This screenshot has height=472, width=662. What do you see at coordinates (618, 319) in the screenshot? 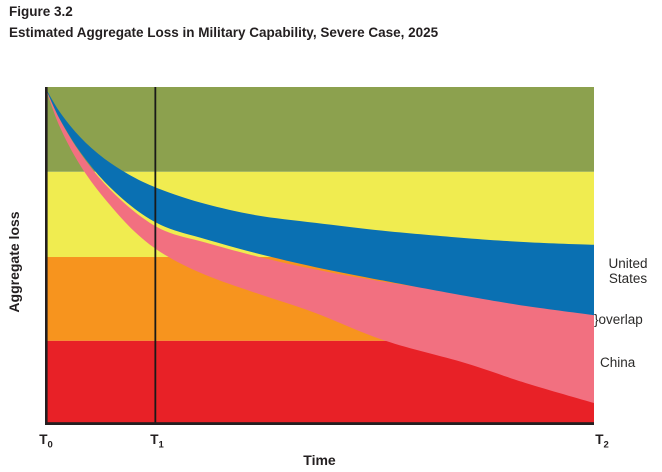
I see `annotation-overlap: }overlap` at bounding box center [618, 319].